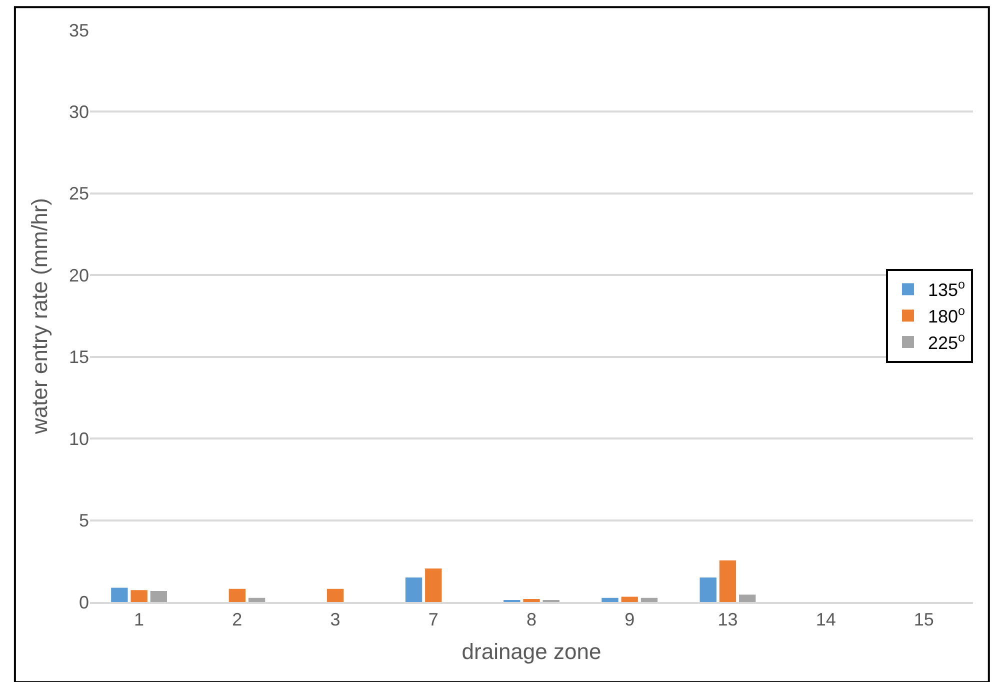  What do you see at coordinates (728, 620) in the screenshot?
I see `x-tick-label: 13` at bounding box center [728, 620].